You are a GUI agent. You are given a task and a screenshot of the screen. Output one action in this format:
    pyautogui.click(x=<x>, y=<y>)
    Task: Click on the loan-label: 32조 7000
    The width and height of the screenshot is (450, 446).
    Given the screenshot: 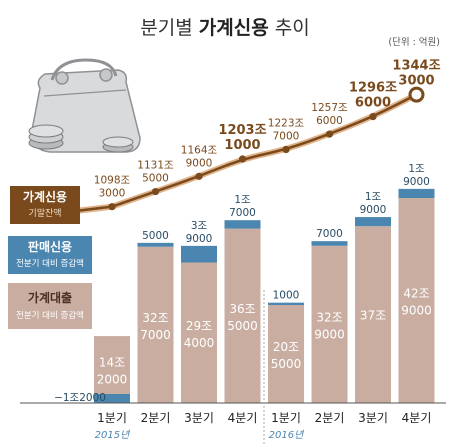 What is the action you would take?
    pyautogui.click(x=155, y=326)
    